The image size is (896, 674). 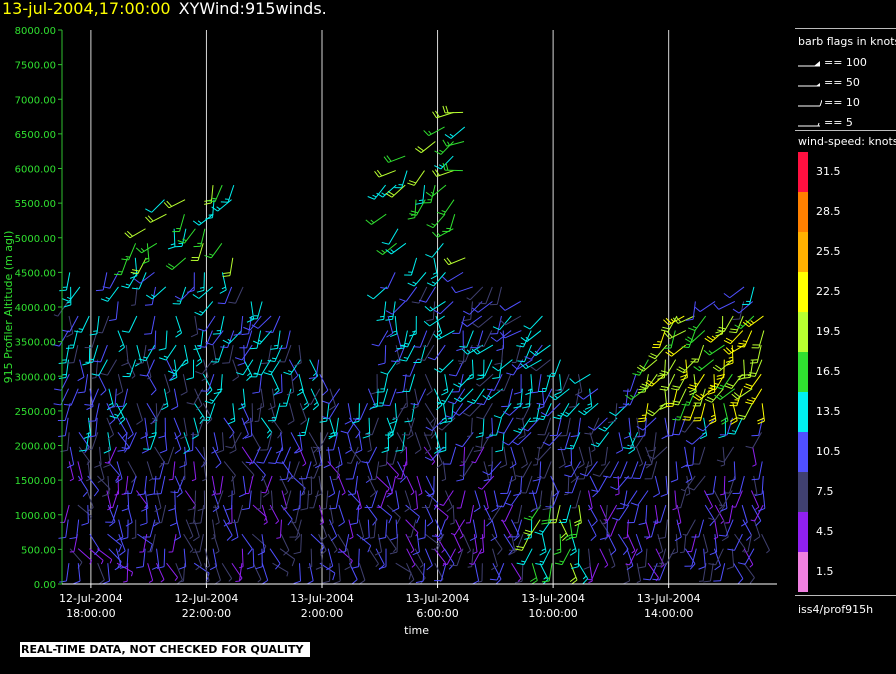 What do you see at coordinates (35, 377) in the screenshot?
I see `y-tick-label: 3000.00` at bounding box center [35, 377].